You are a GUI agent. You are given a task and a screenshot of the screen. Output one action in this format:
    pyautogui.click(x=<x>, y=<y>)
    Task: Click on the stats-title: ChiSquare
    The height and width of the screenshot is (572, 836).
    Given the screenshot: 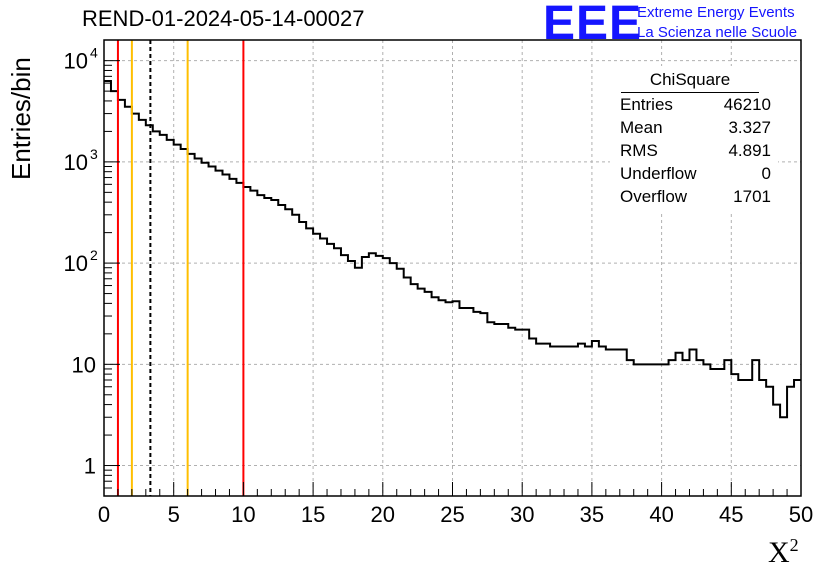 What is the action you would take?
    pyautogui.click(x=690, y=81)
    